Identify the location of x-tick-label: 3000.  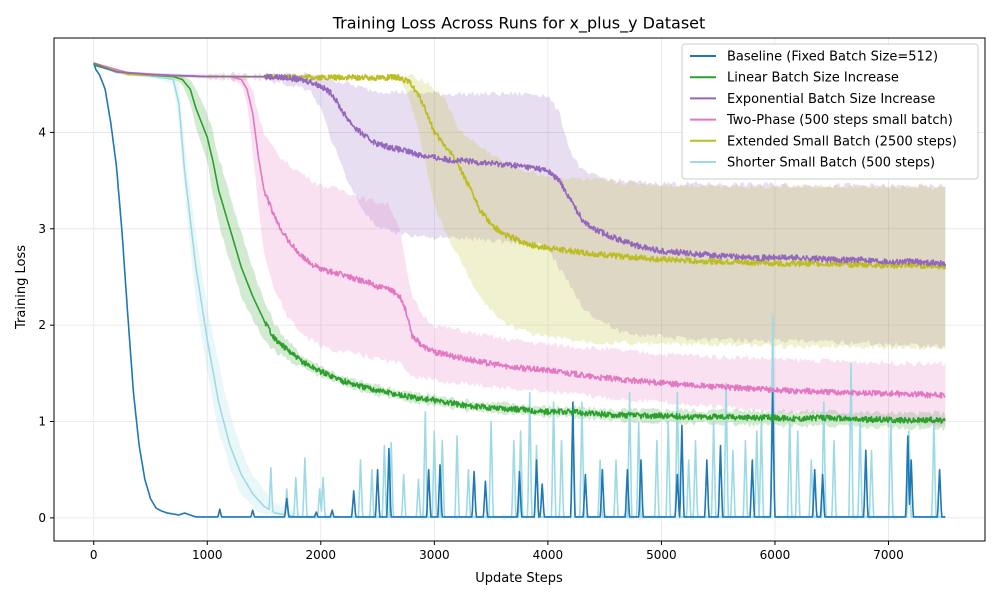
(434, 555).